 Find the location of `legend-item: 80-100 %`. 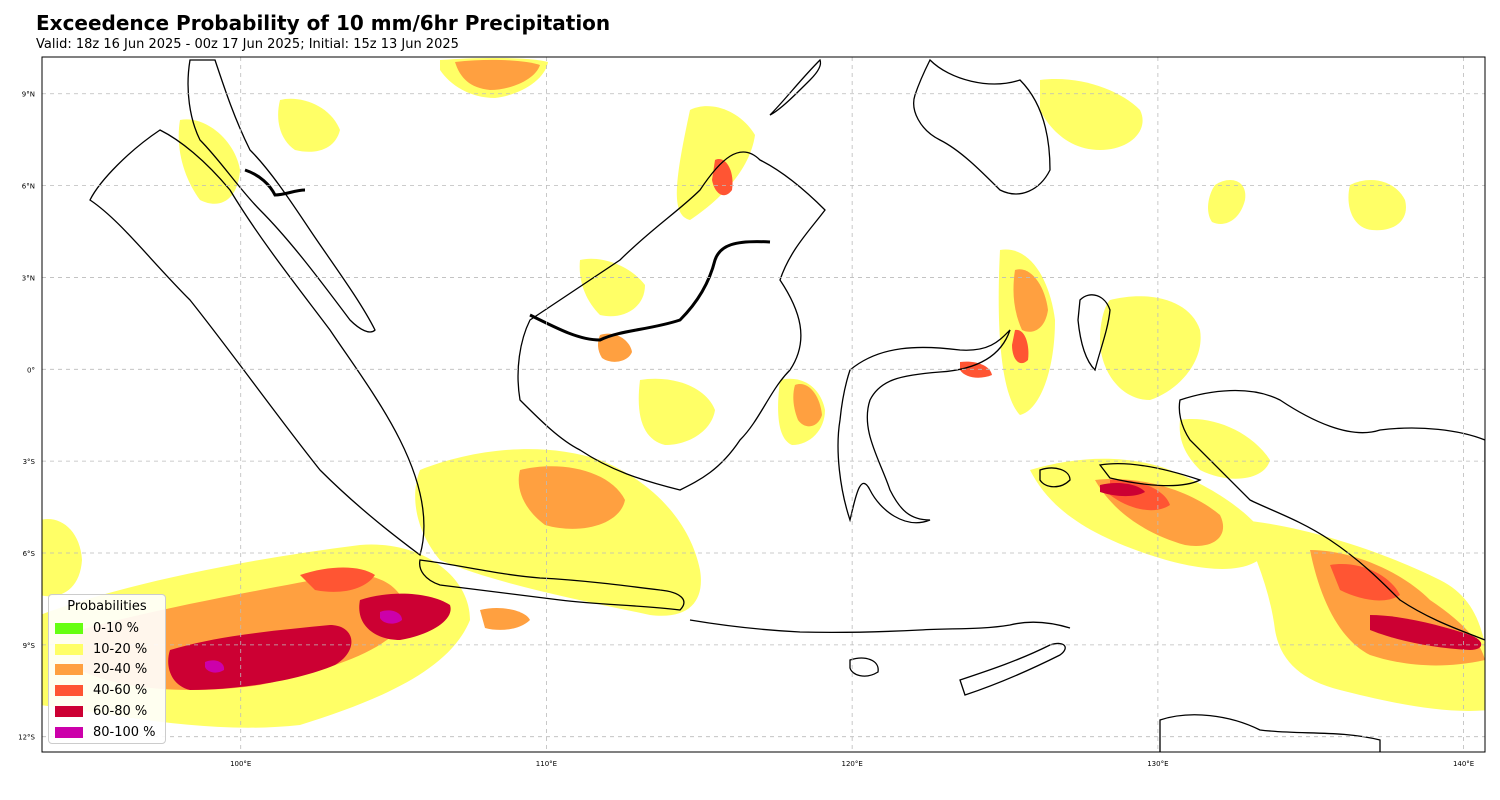

legend-item: 80-100 % is located at coordinates (107, 732).